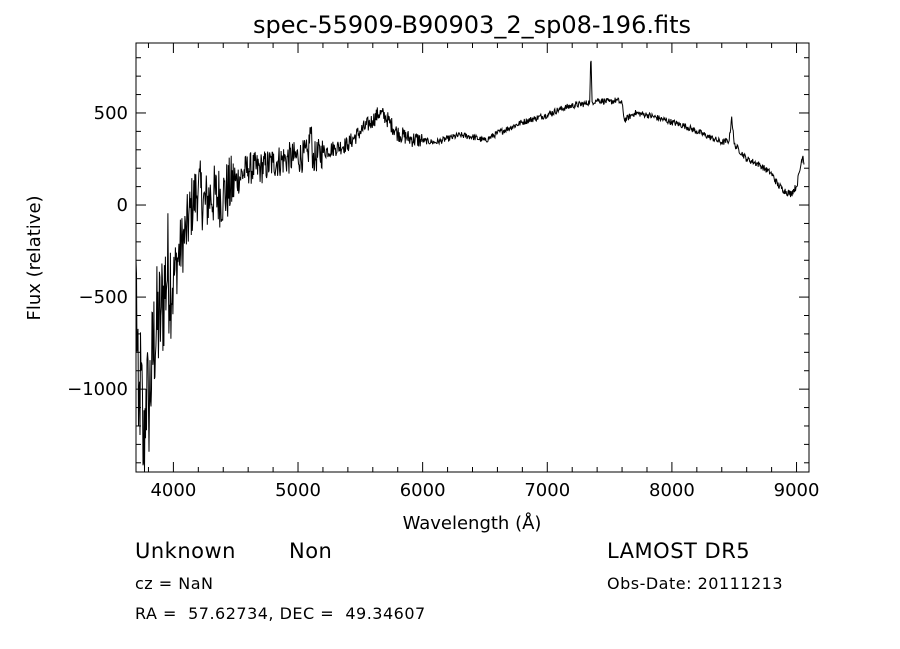  I want to click on cz-value: cz = NaN, so click(174, 583).